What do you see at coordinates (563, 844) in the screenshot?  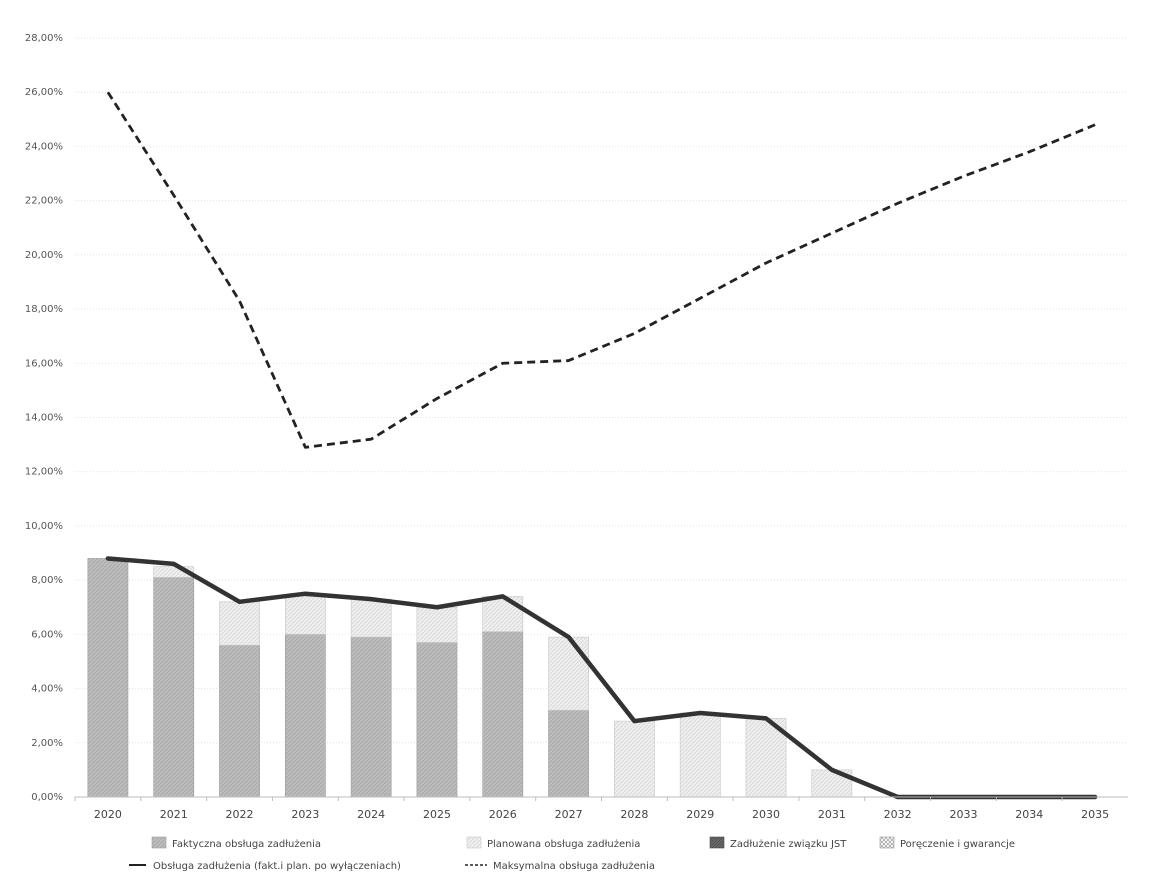 I see `legend-label: Planowana obsługa zadłużenia` at bounding box center [563, 844].